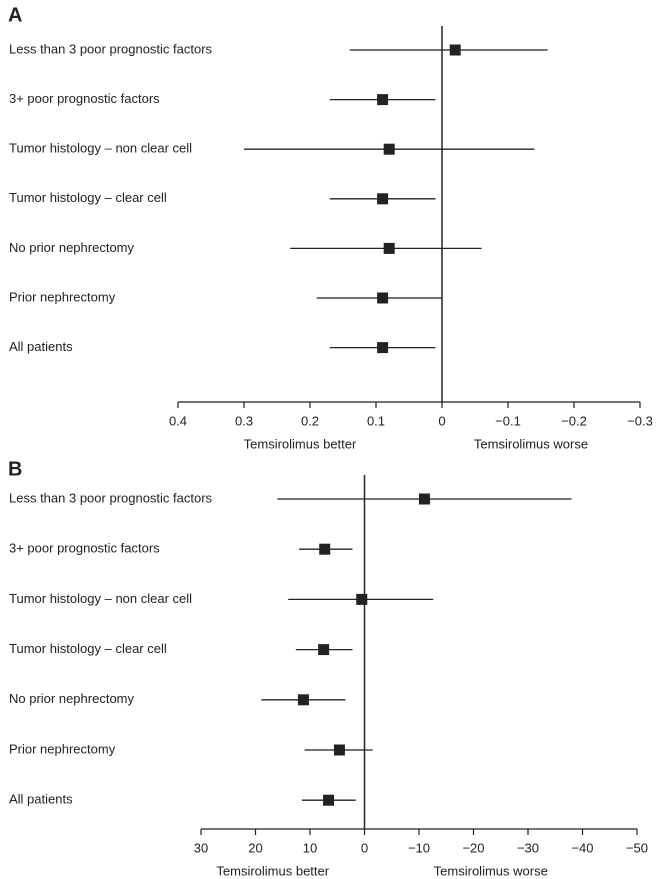 The image size is (657, 879). Describe the element at coordinates (528, 847) in the screenshot. I see `x-tick-label: −30` at that location.